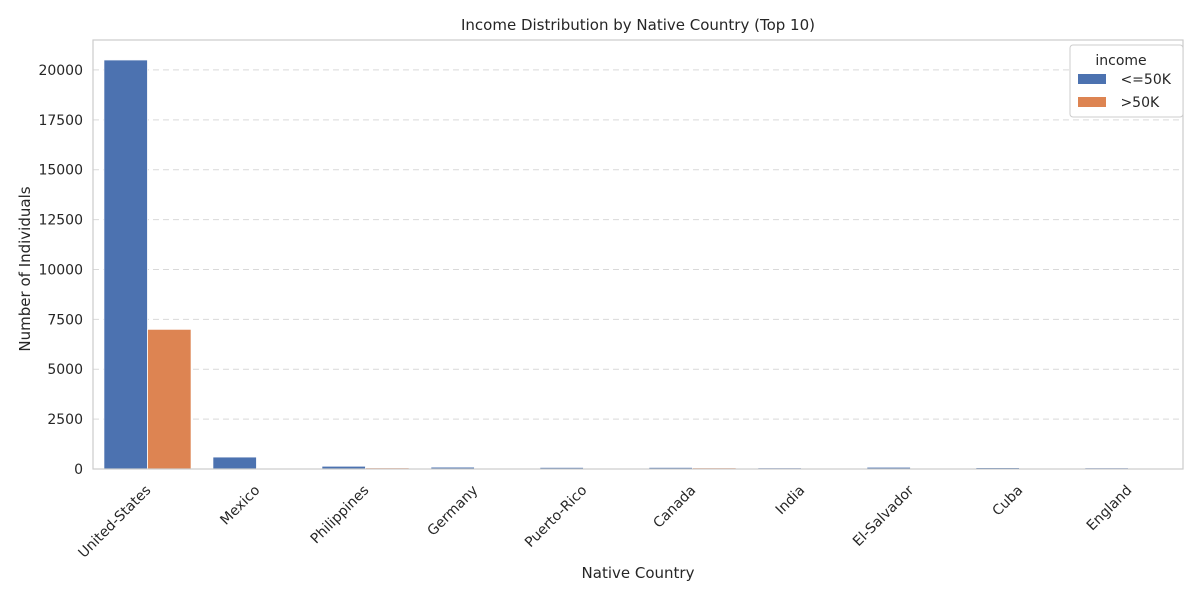  What do you see at coordinates (1138, 103) in the screenshot?
I see `legend-label-gt50k: >50K` at bounding box center [1138, 103].